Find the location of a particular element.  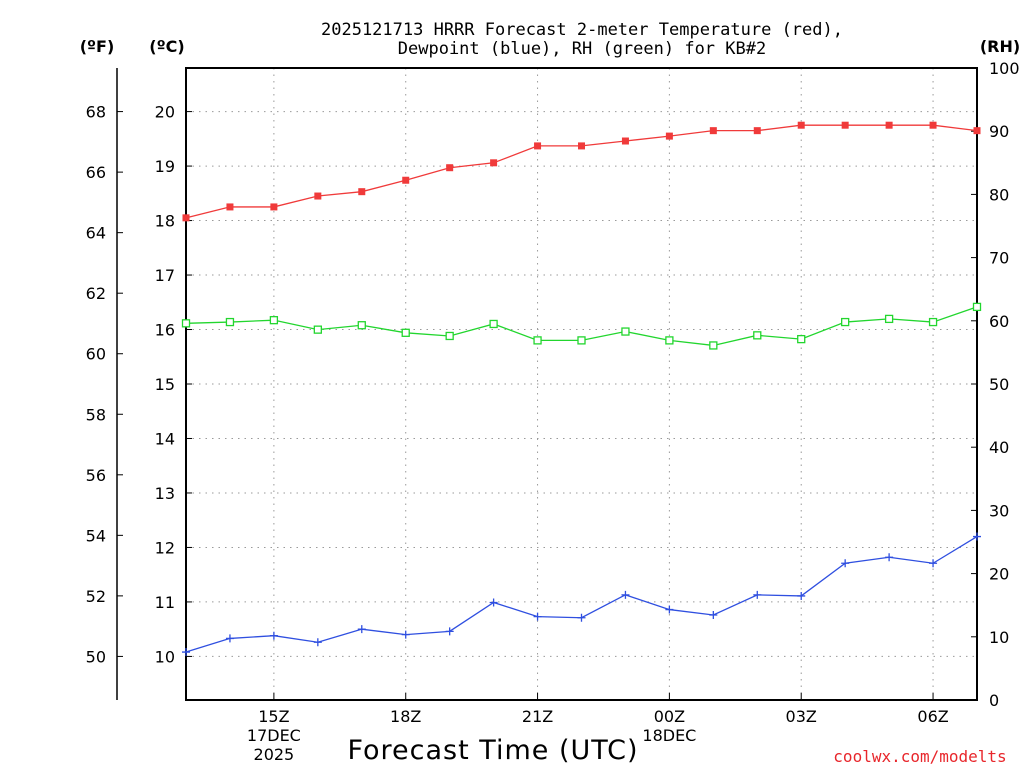

rh-tick-label: 70 is located at coordinates (999, 258).